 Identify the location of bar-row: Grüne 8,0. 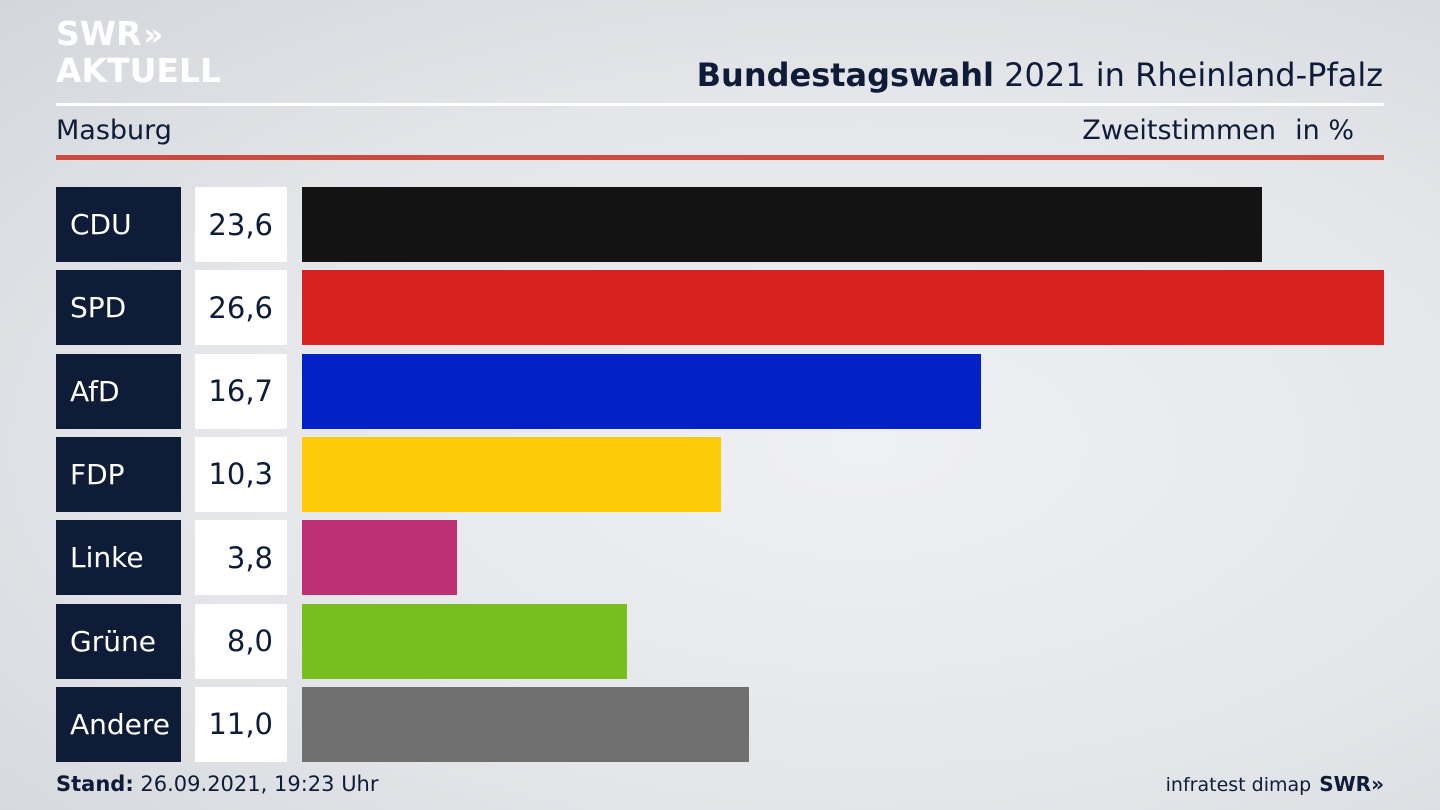
(720, 641).